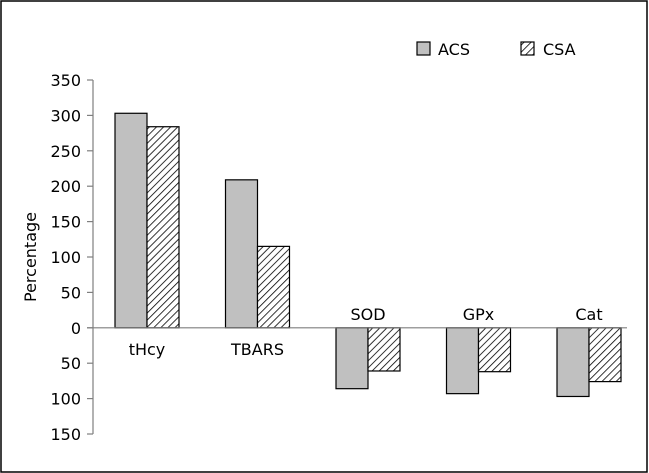 This screenshot has height=473, width=649. Describe the element at coordinates (559, 49) in the screenshot. I see `legend-label-csa: CSA` at that location.